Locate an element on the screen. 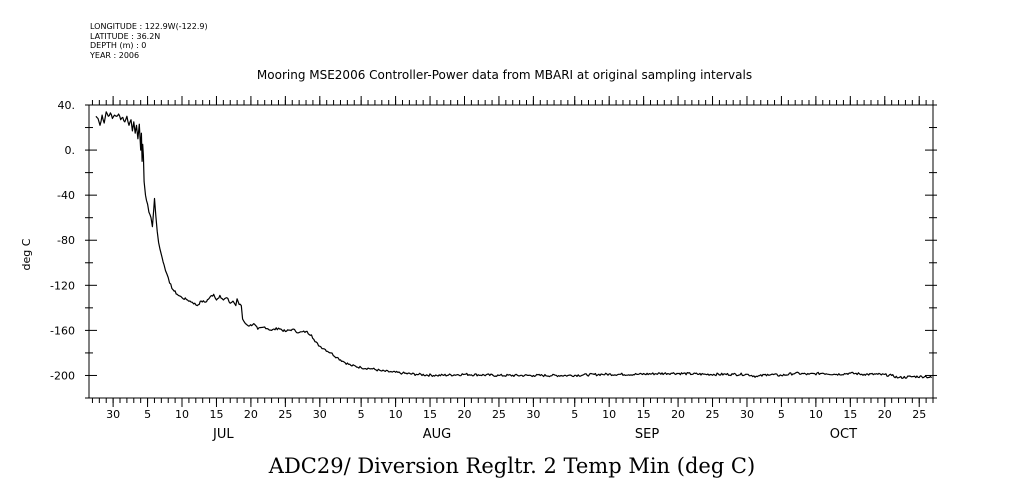 Image resolution: width=1009 pixels, height=504 pixels. latitude-label: LATITUDE : 36.2N is located at coordinates (125, 36).